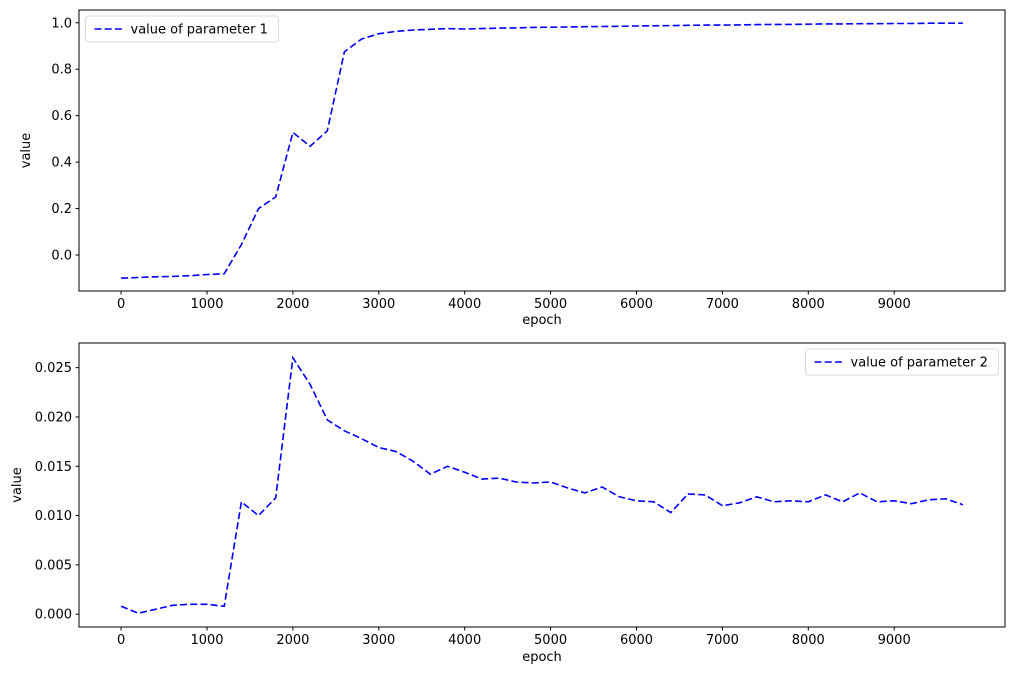  What do you see at coordinates (199, 30) in the screenshot?
I see `legend-label: value of parameter 1` at bounding box center [199, 30].